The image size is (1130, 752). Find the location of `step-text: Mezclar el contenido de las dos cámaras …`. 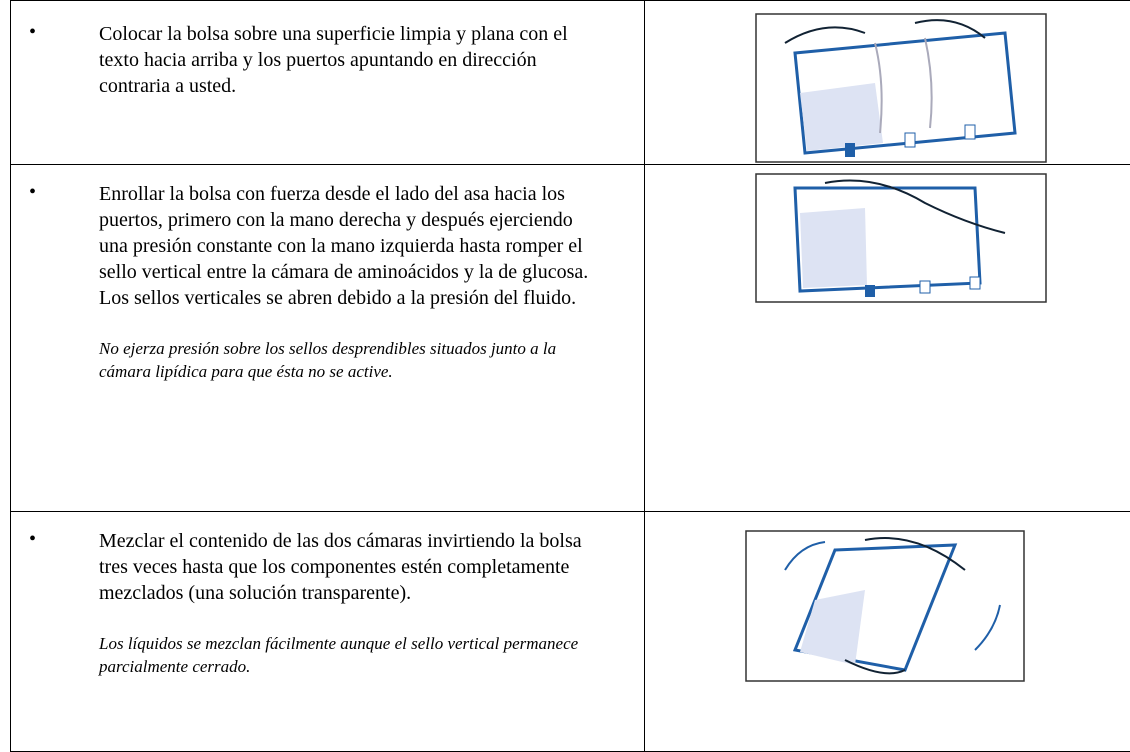

step-text: Mezclar el contenido de las dos cámaras … is located at coordinates (349, 567).